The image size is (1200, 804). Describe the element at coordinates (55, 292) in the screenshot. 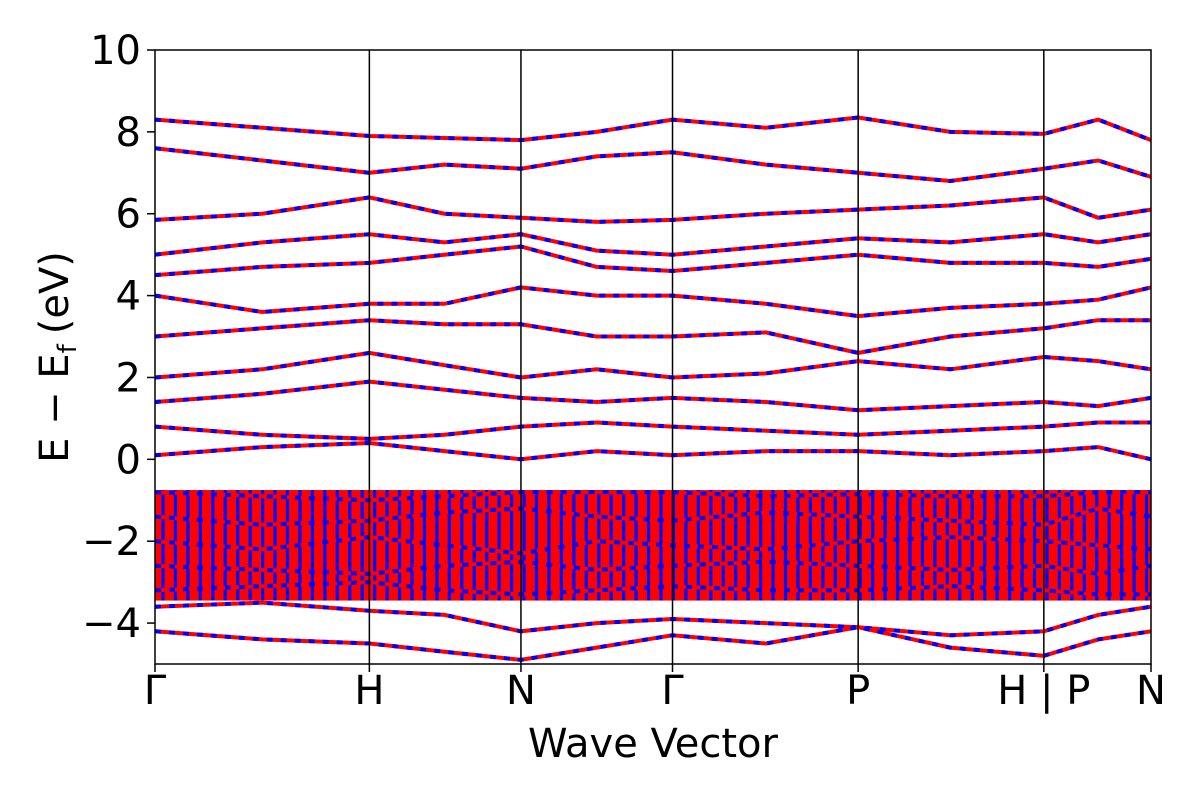

I see `y-axis-label-unit: (eV)` at that location.